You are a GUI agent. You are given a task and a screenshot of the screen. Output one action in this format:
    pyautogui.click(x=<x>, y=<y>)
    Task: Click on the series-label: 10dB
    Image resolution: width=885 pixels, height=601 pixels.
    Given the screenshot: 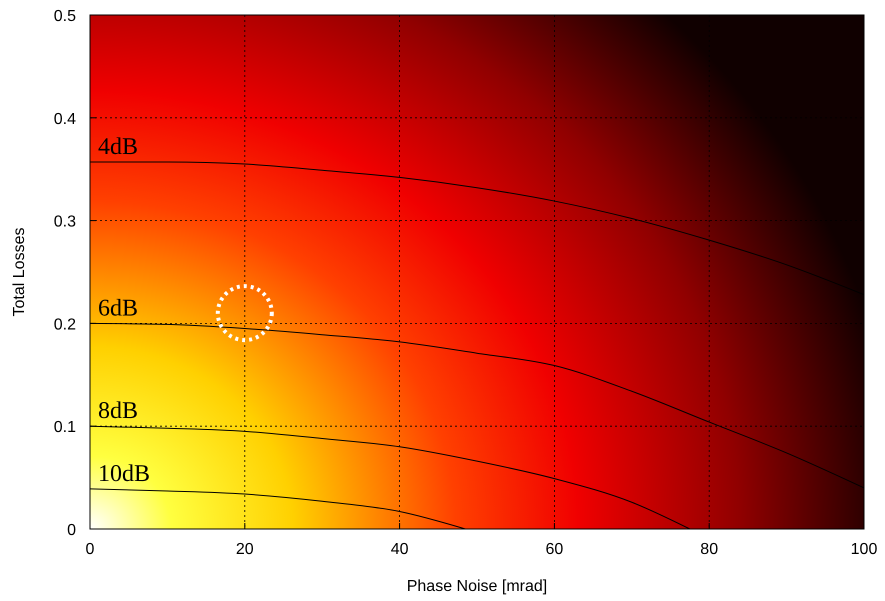 What is the action you would take?
    pyautogui.click(x=124, y=473)
    